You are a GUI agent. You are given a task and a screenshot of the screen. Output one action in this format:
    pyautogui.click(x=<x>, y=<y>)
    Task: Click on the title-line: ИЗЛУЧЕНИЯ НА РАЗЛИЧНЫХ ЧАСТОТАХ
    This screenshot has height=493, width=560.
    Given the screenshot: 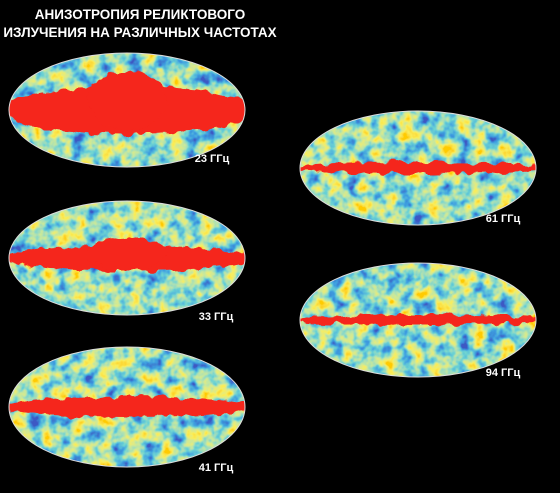 What is the action you would take?
    pyautogui.click(x=139, y=32)
    